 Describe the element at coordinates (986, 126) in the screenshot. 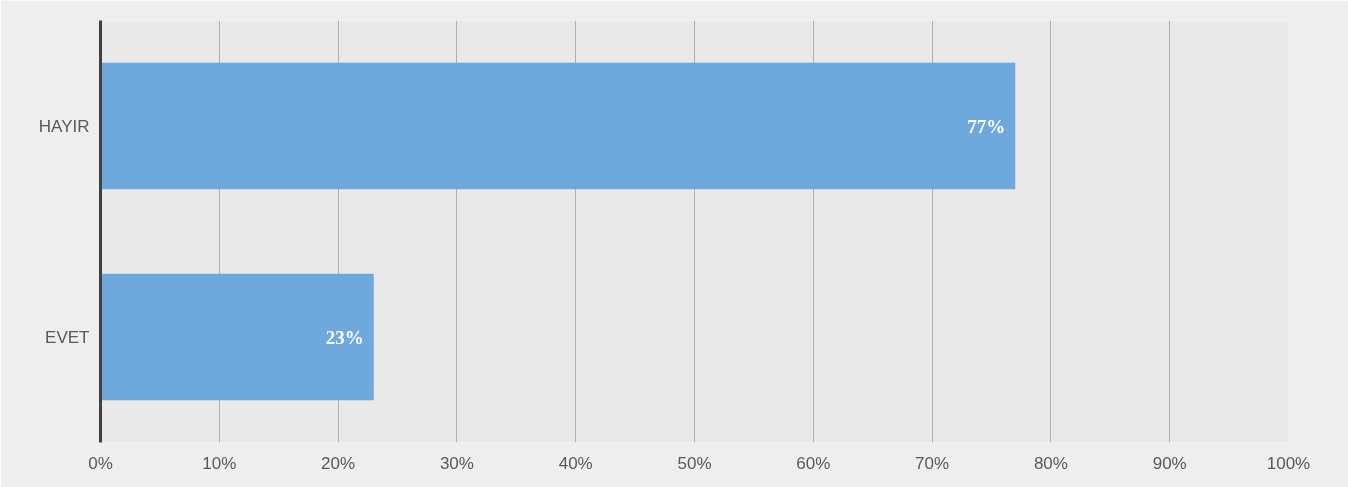

I see `data-label: 77%` at that location.